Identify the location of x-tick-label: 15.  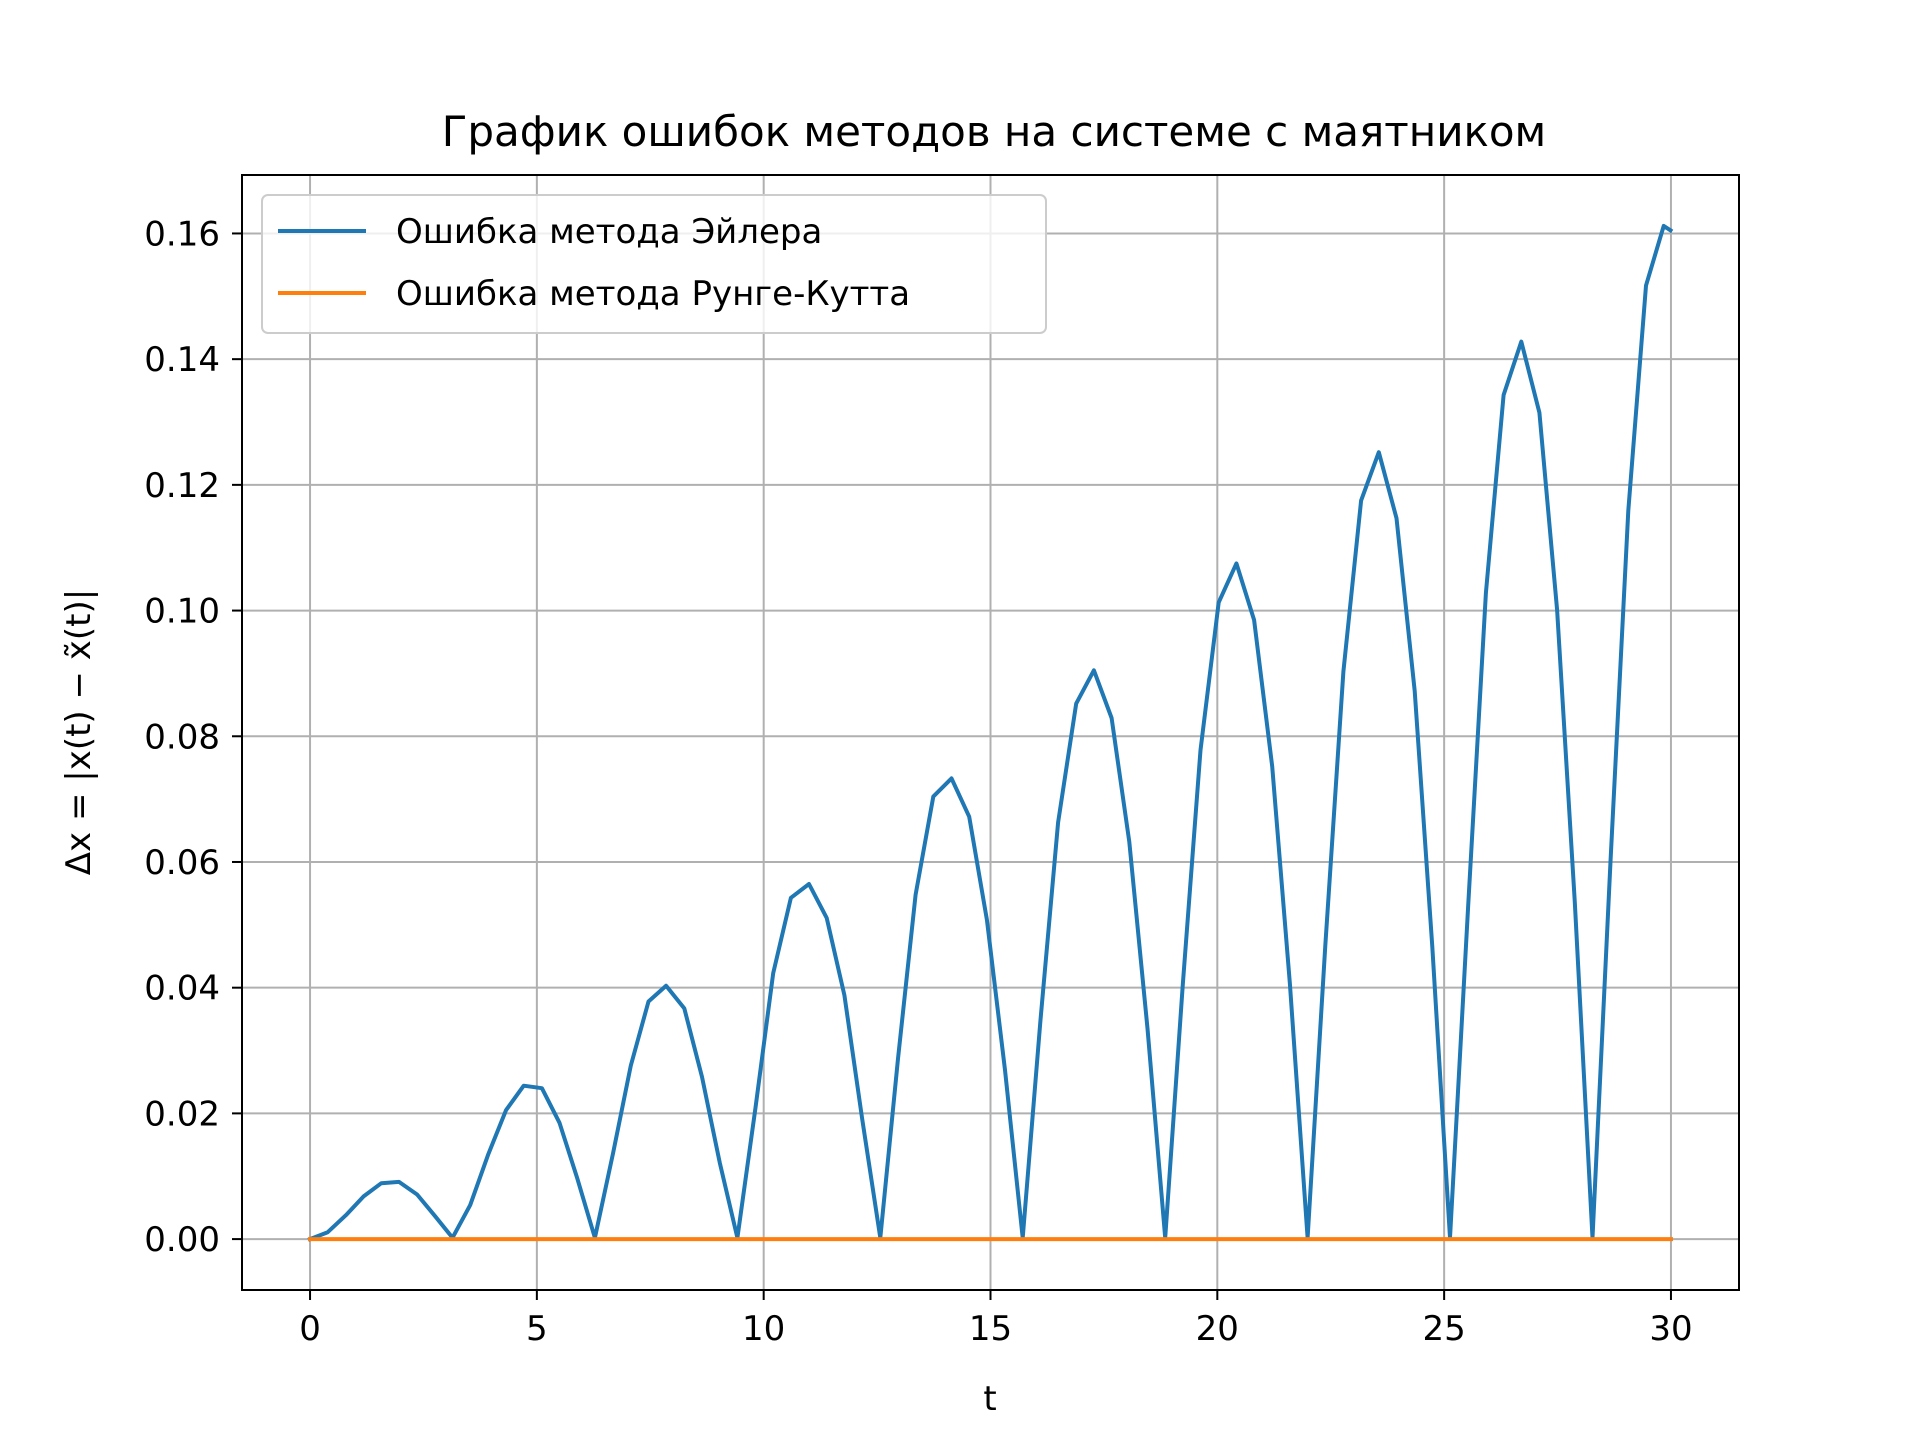
(990, 1329).